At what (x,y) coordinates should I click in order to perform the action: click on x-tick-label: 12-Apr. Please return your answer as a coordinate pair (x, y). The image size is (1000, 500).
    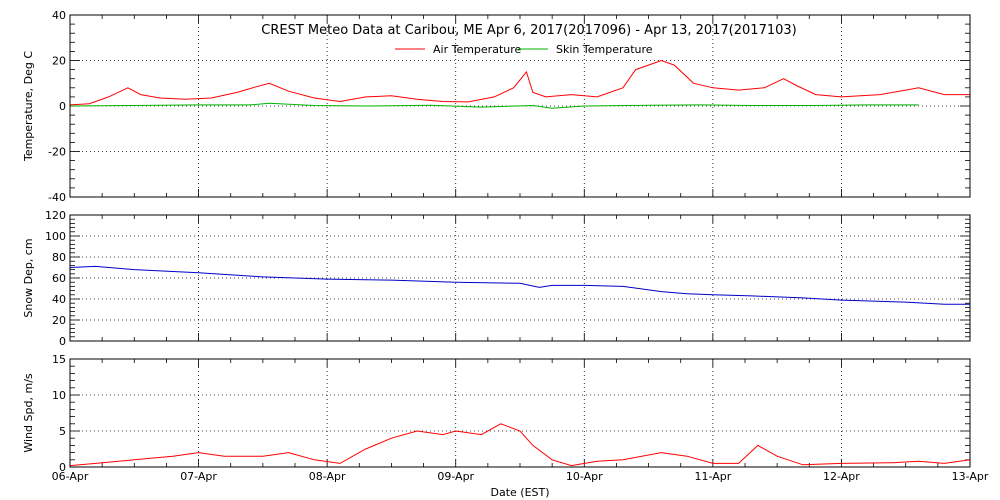
    Looking at the image, I should click on (841, 476).